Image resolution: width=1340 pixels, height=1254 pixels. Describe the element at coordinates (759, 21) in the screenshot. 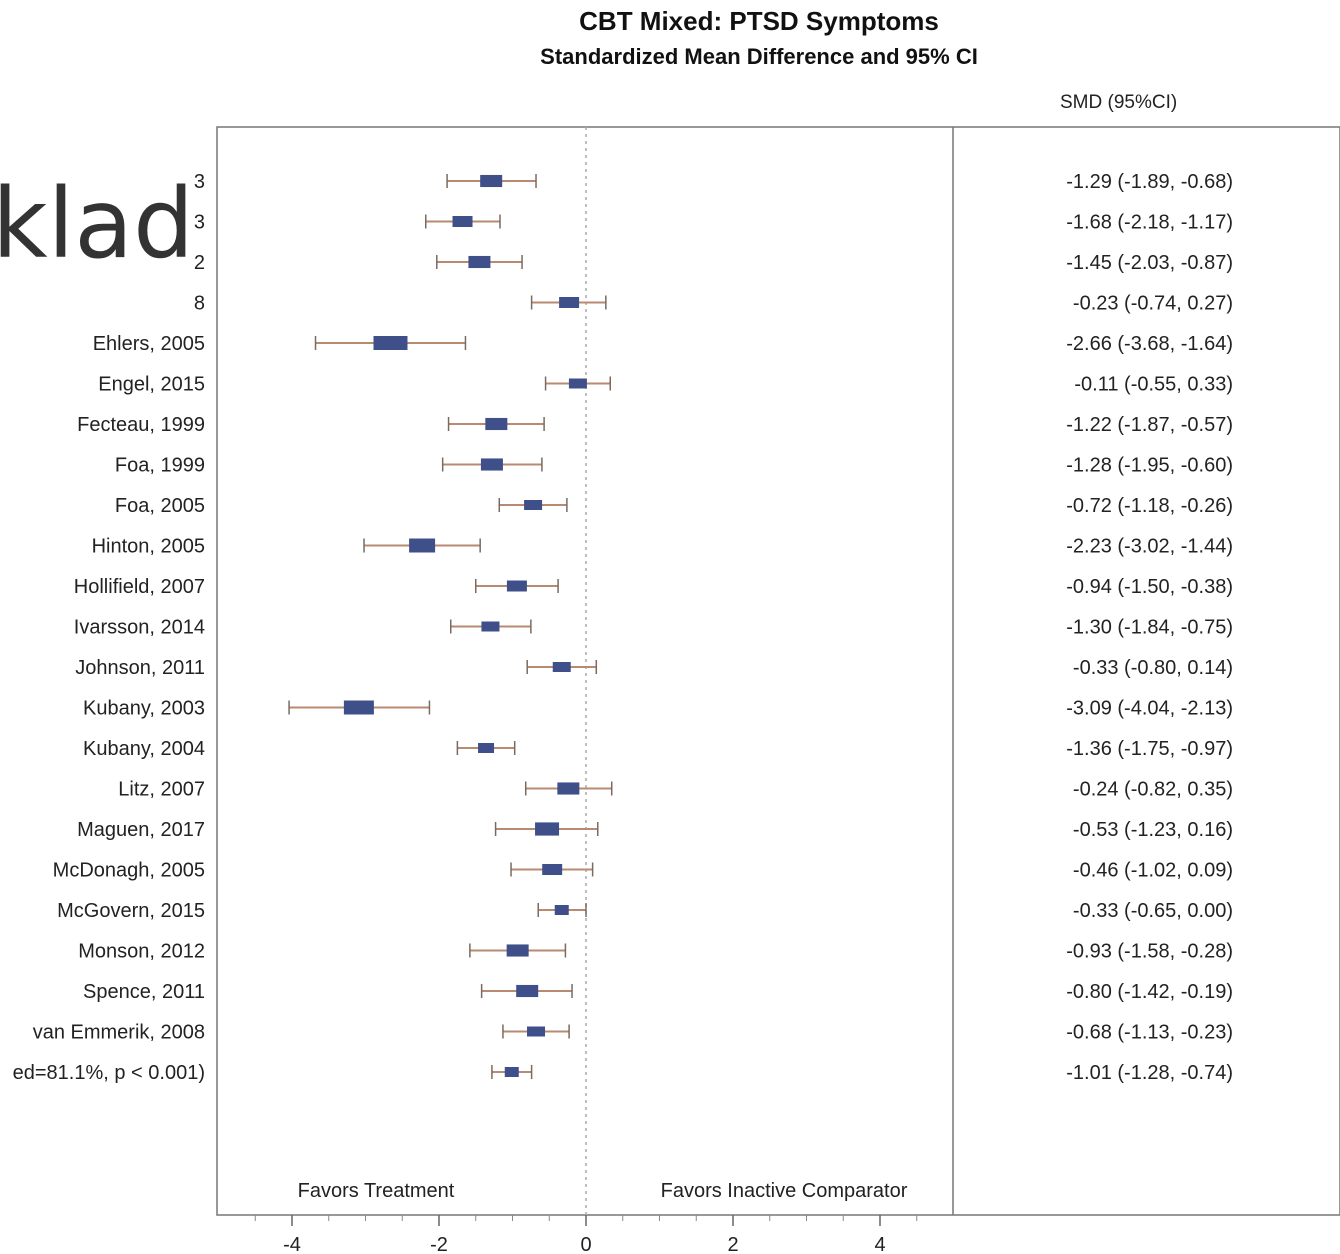

I see `chart-title: CBT Mixed: PTSD Symptoms` at that location.